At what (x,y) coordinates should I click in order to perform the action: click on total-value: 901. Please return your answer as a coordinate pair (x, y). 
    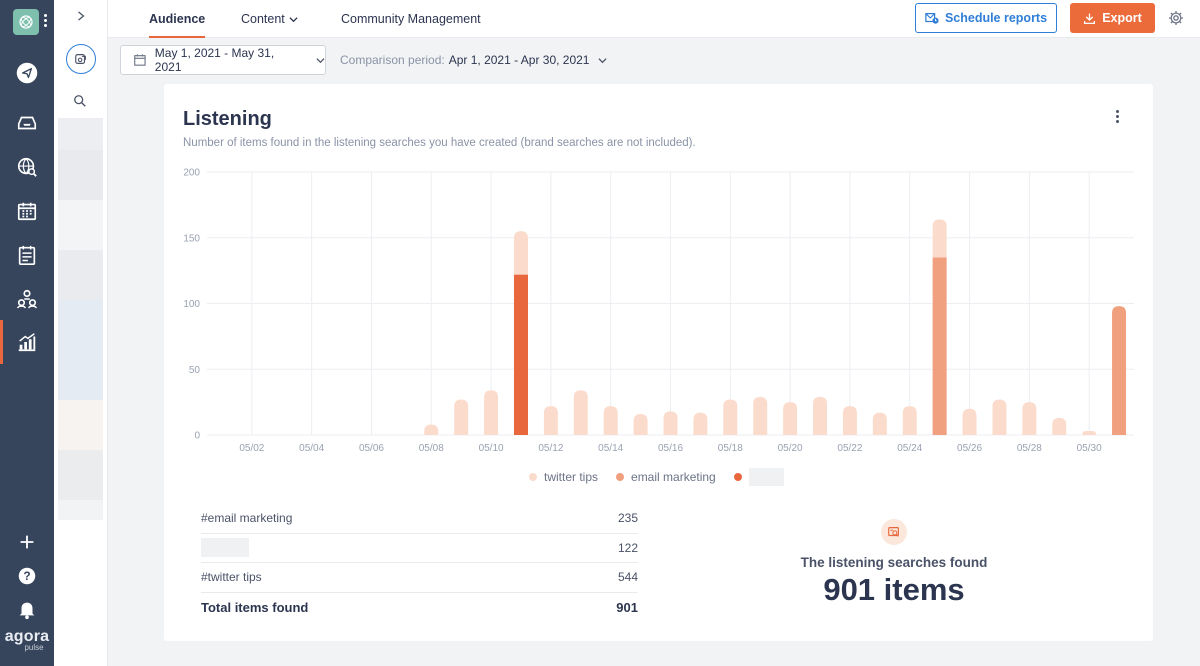
    Looking at the image, I should click on (627, 607).